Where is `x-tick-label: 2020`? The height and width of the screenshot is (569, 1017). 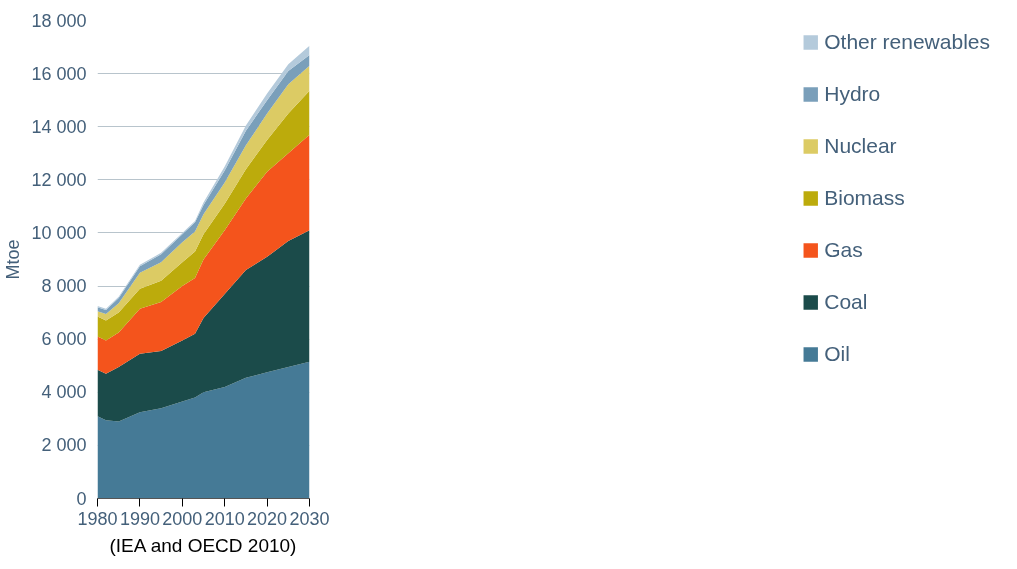 x-tick-label: 2020 is located at coordinates (267, 518).